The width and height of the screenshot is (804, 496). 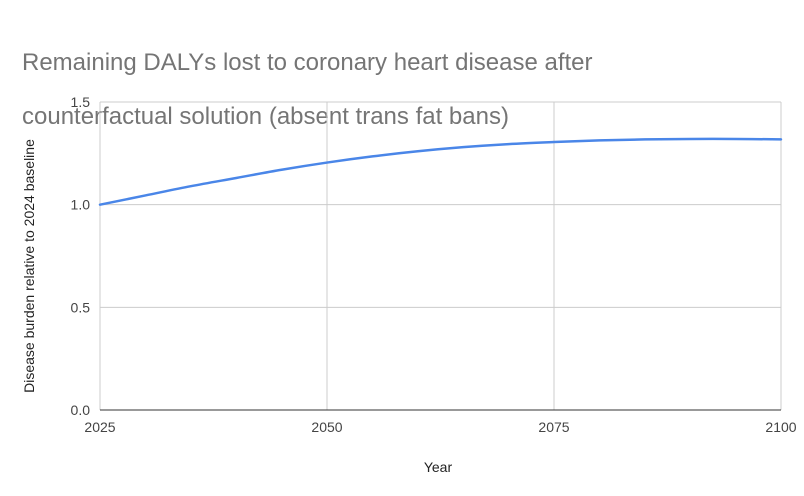 I want to click on x-tick-label: 2050, so click(x=326, y=427).